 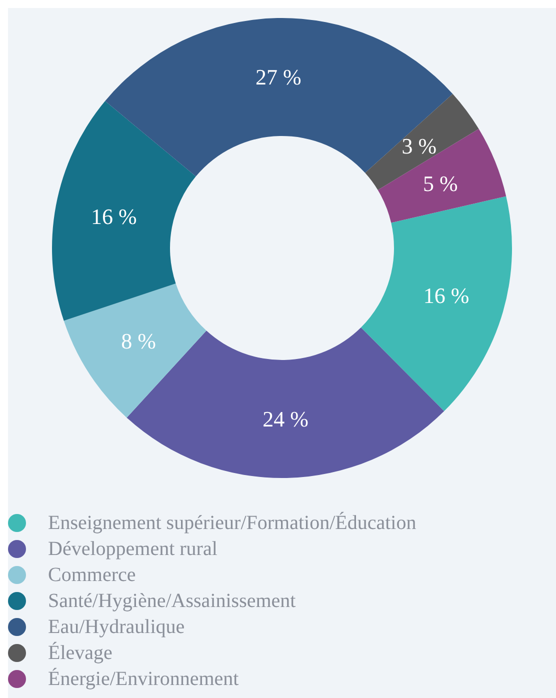 What do you see at coordinates (138, 341) in the screenshot?
I see `data-label: 8 %` at bounding box center [138, 341].